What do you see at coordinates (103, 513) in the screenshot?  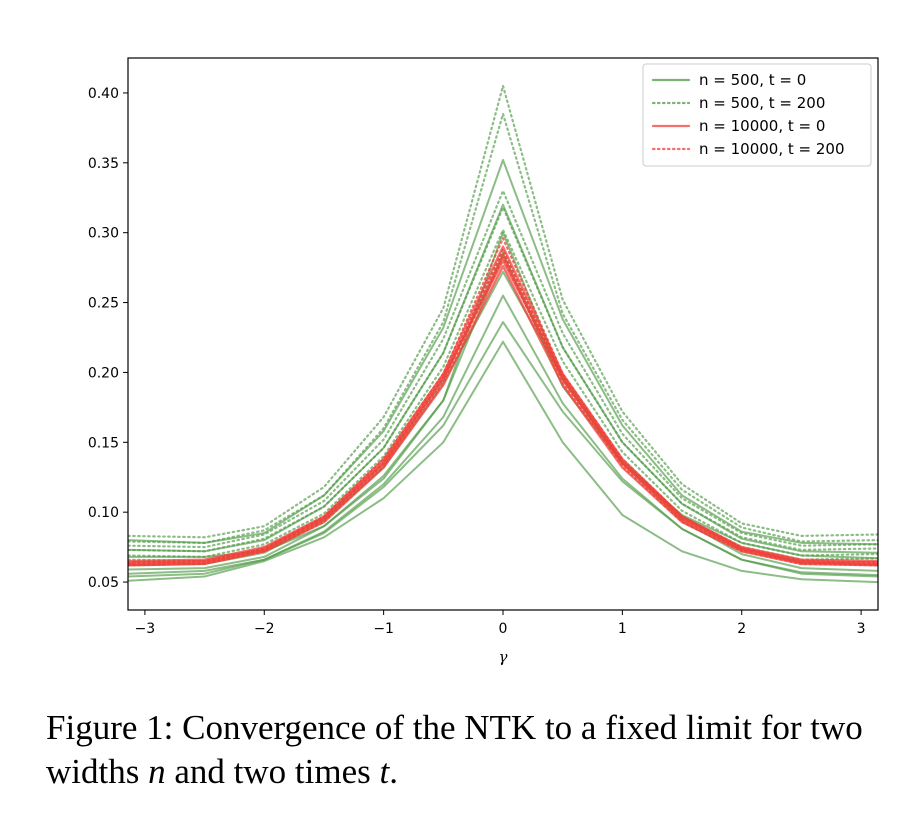 I see `y-tick-label-1: 0.10` at bounding box center [103, 513].